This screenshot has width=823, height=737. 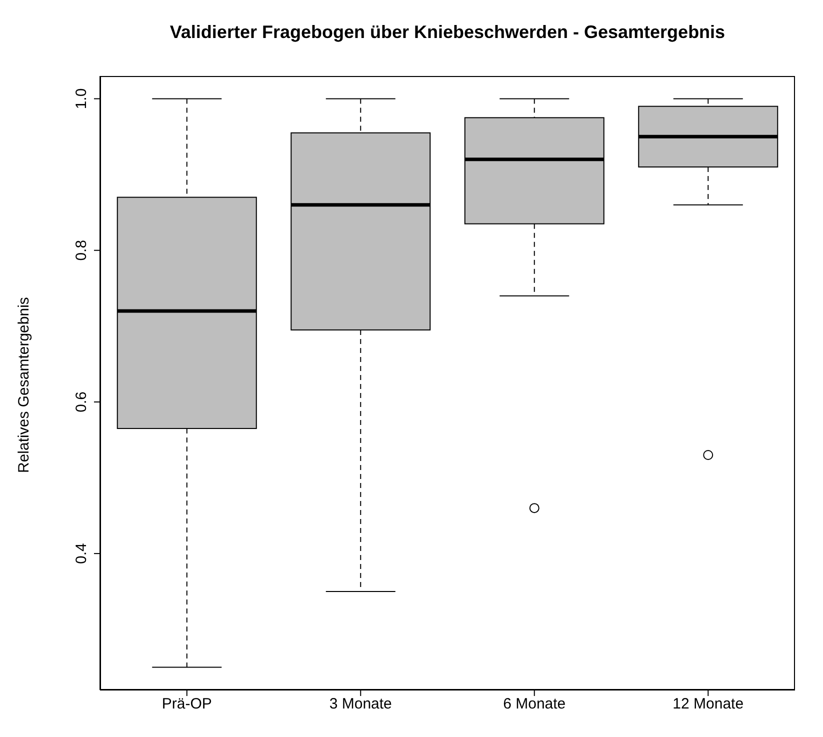 I want to click on x-tick-label: 12 Monate, so click(x=708, y=704).